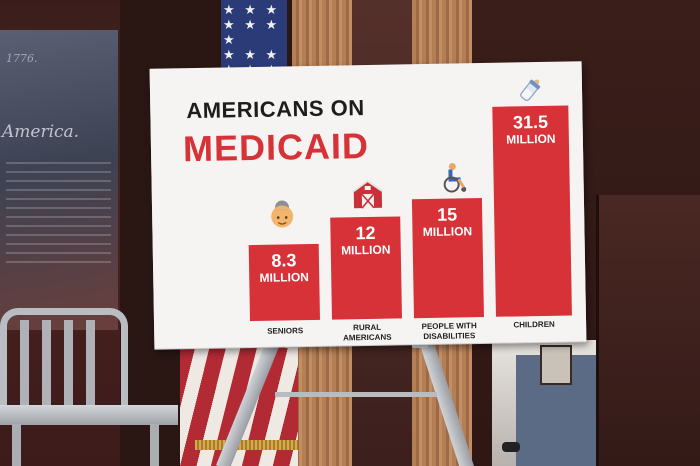  I want to click on category-label-seniors: SENIORS, so click(285, 331).